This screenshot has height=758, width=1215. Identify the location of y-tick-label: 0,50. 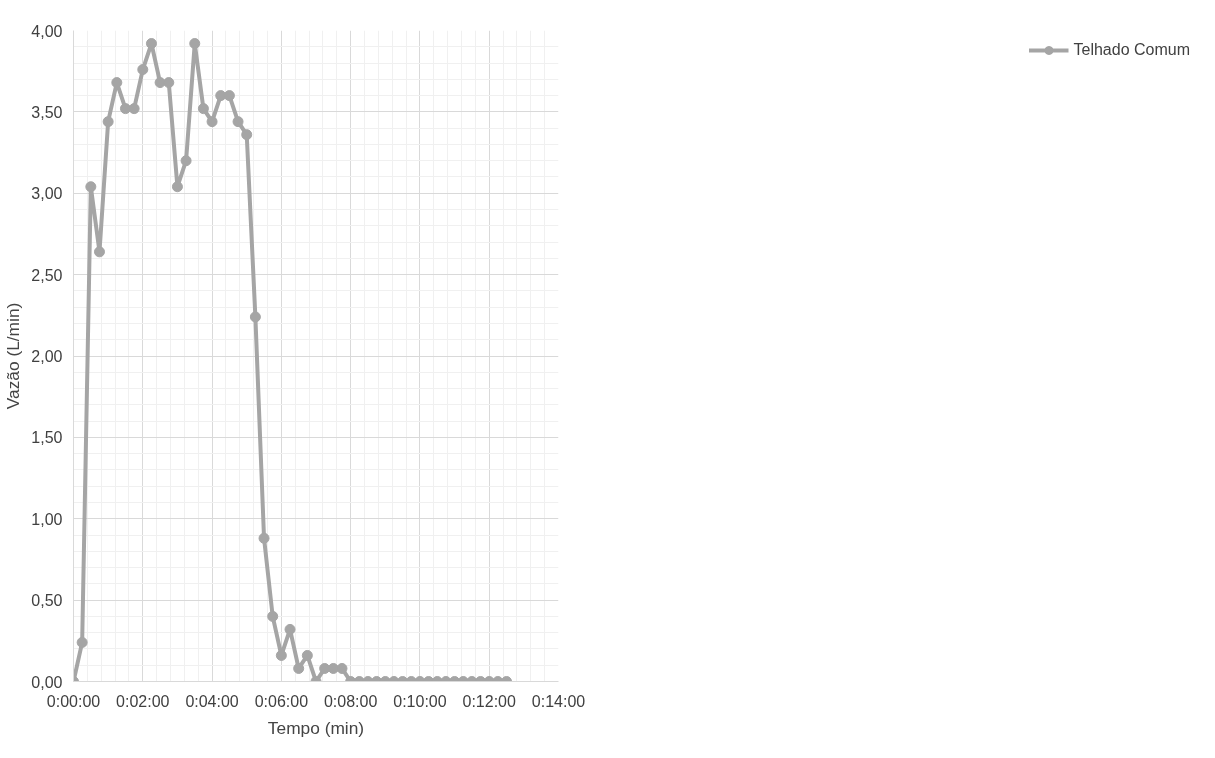
(47, 601).